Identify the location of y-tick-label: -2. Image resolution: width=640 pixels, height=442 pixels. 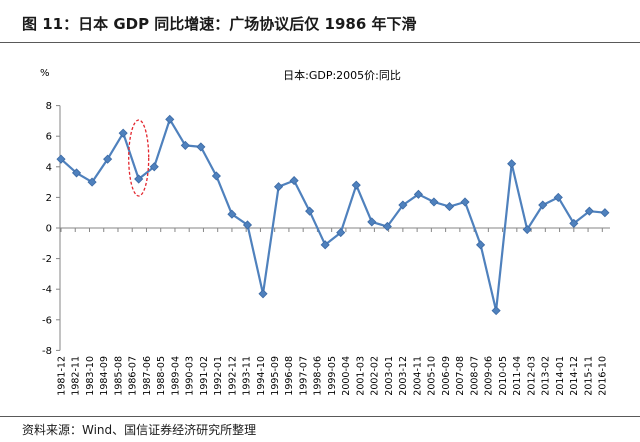
(47, 259).